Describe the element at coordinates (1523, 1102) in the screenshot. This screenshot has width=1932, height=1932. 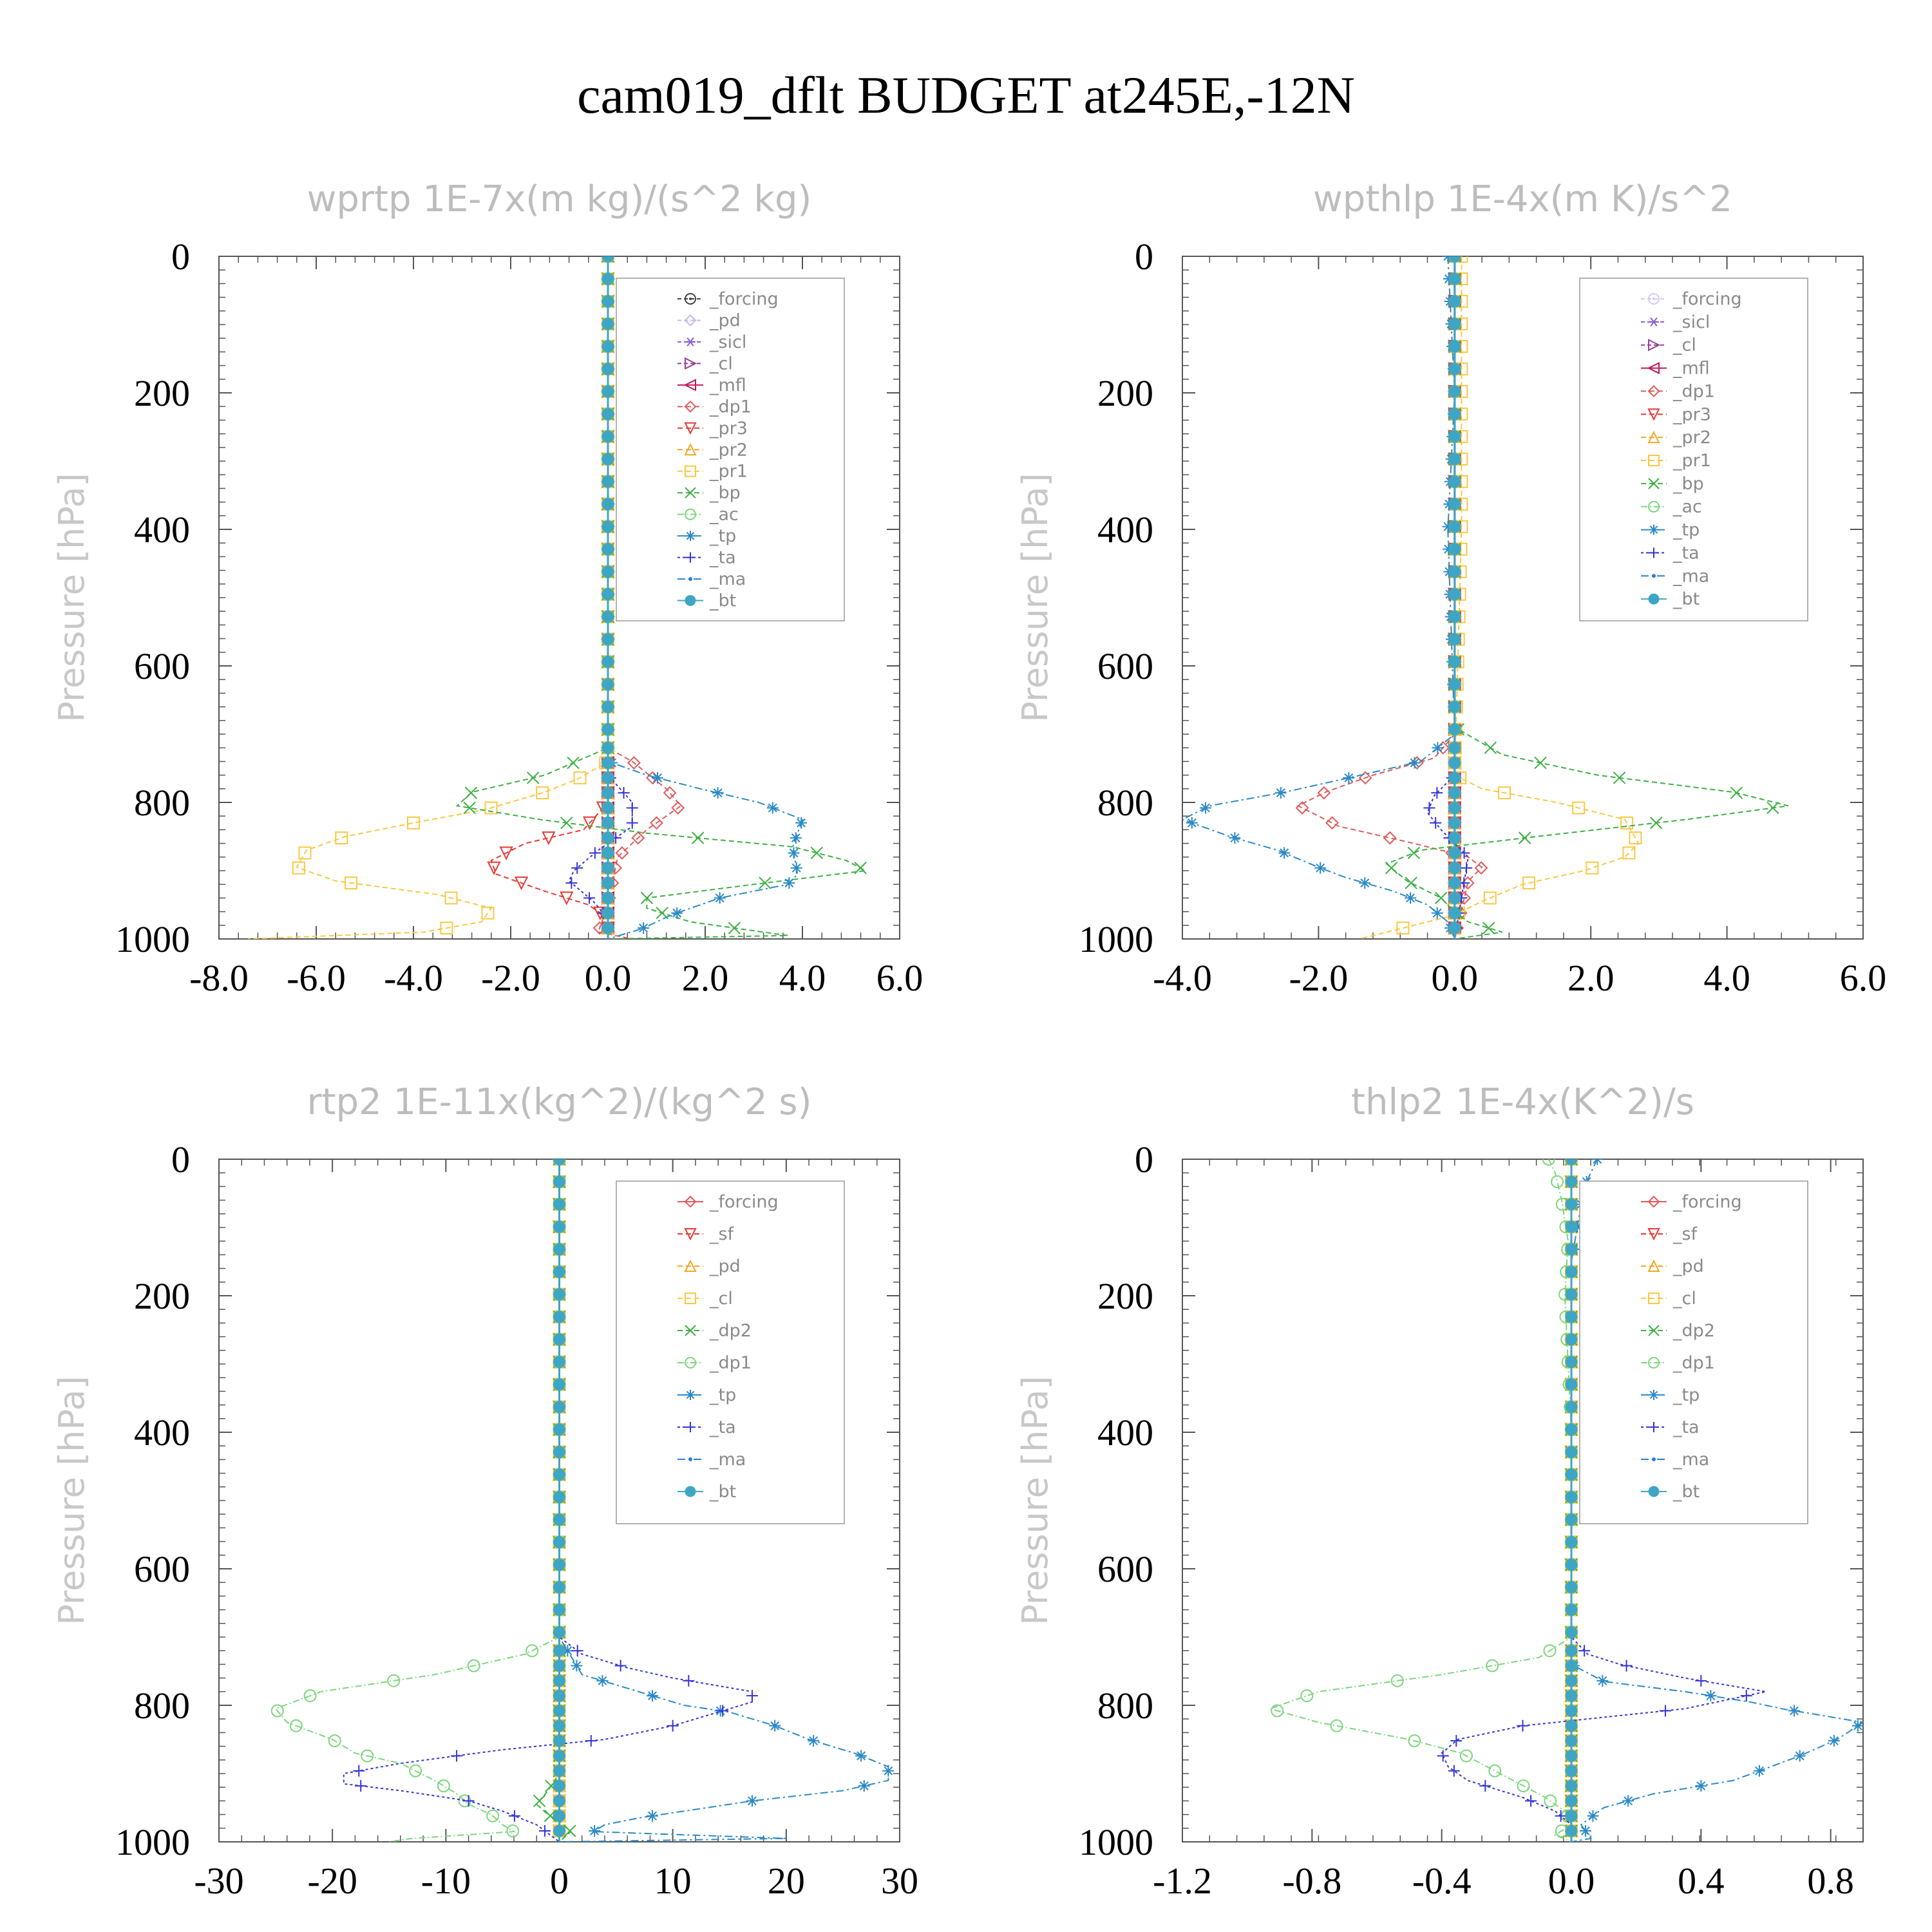
I see `panel-title: thlp2 1E-4x(K^2)/s` at that location.